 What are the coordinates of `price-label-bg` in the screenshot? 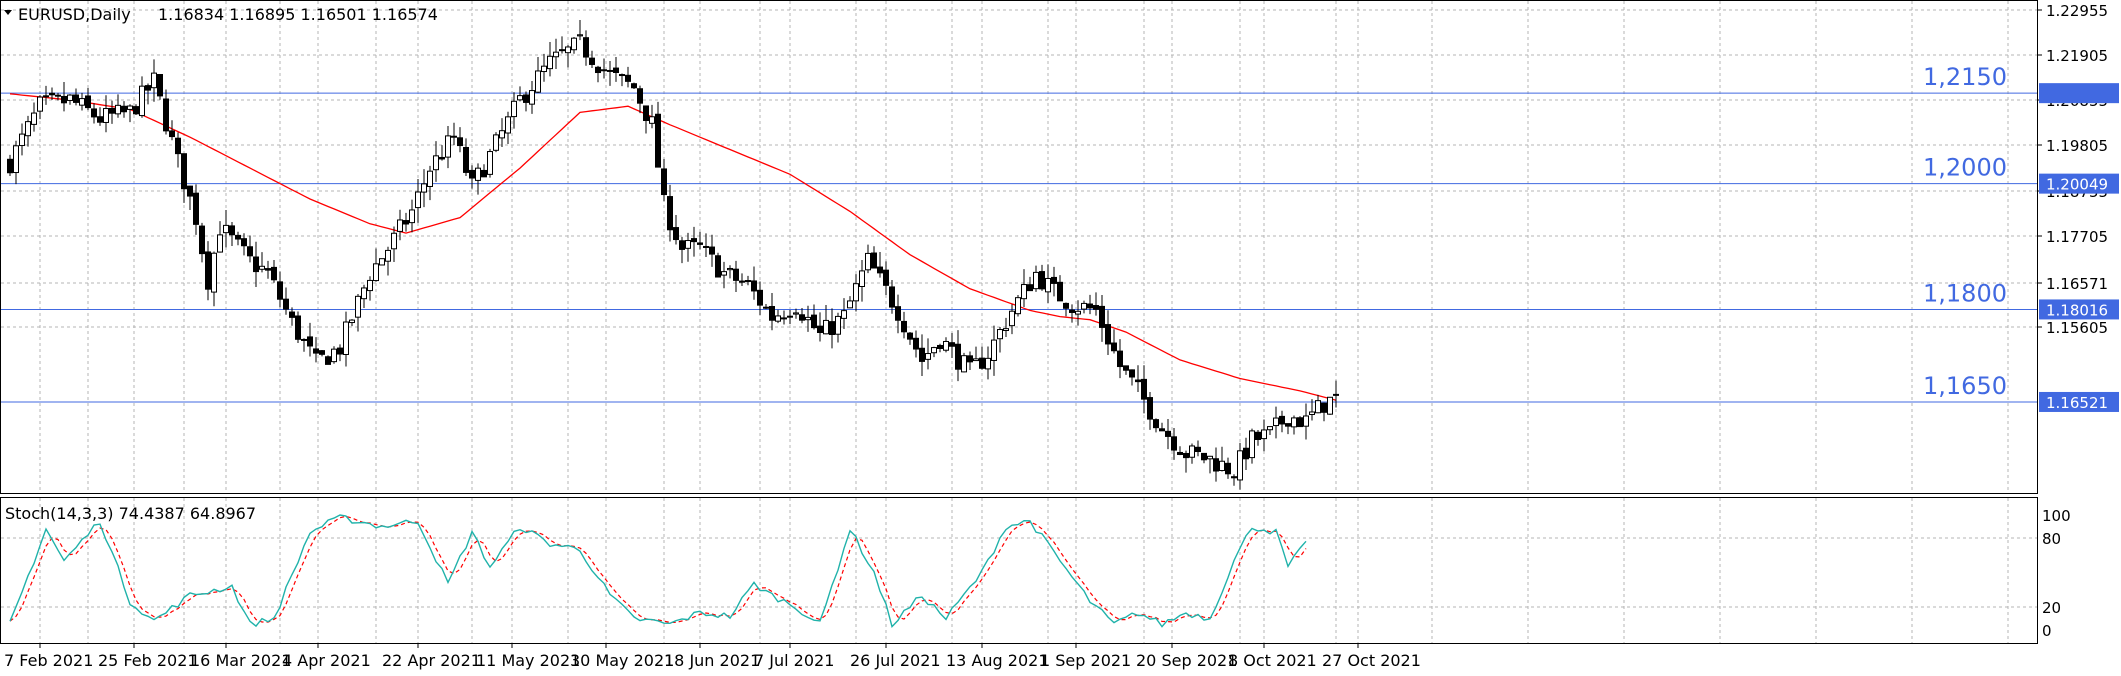 It's located at (2079, 93).